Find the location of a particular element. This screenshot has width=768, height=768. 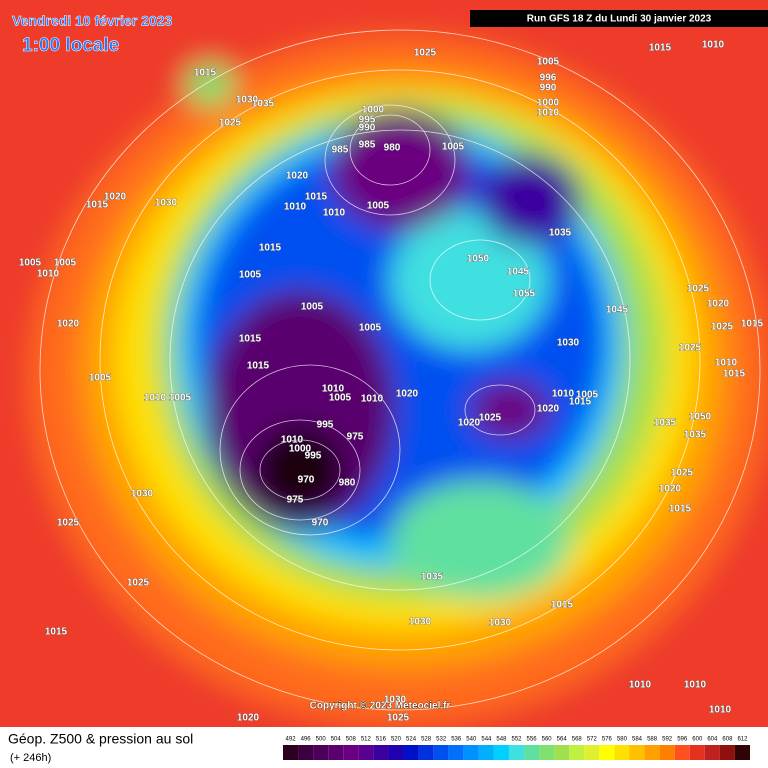

footer-title: Géop. Z500 & pression au sol is located at coordinates (100, 739).